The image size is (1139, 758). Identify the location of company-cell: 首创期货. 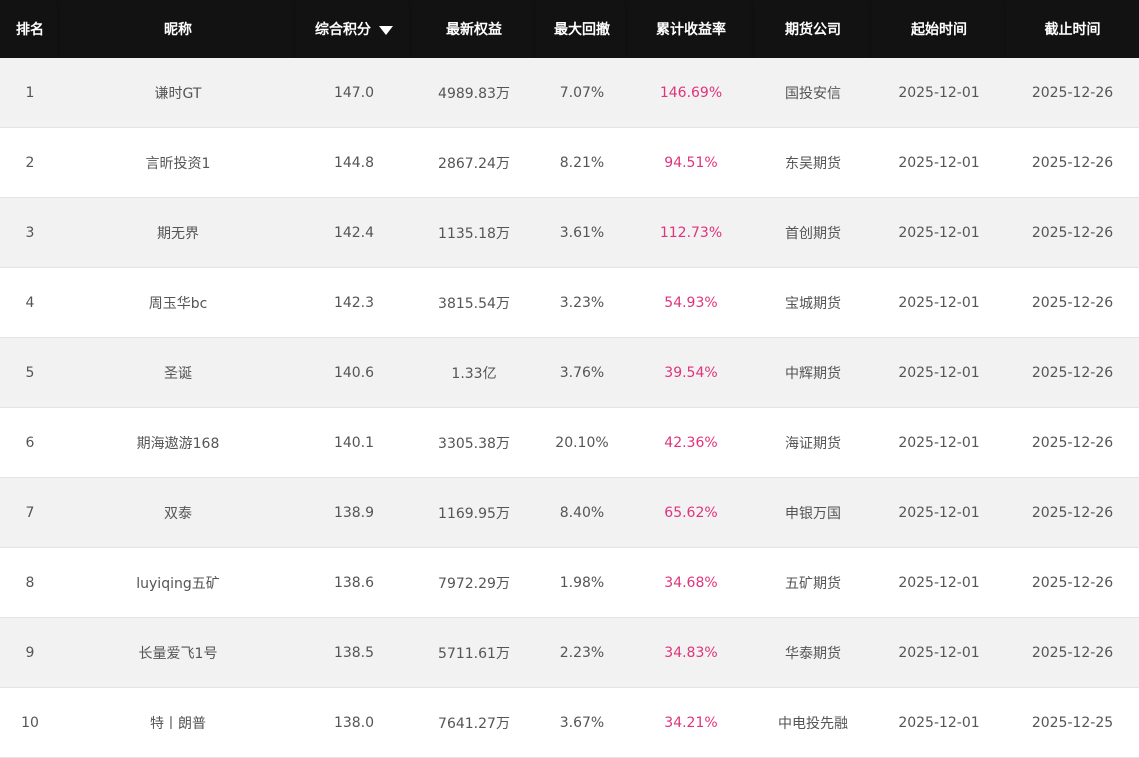
(813, 232).